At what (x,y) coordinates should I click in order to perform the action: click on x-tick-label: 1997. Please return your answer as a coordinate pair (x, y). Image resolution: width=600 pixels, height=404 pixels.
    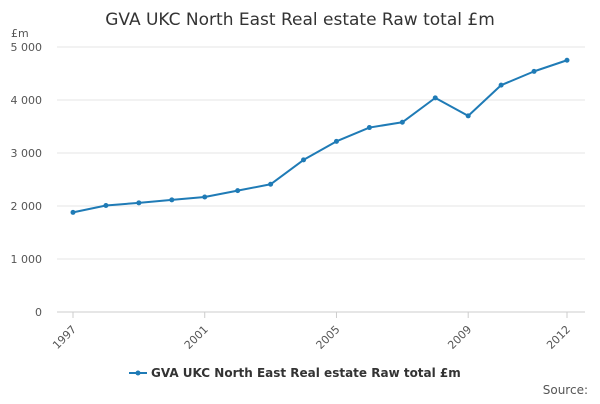
    Looking at the image, I should click on (64, 337).